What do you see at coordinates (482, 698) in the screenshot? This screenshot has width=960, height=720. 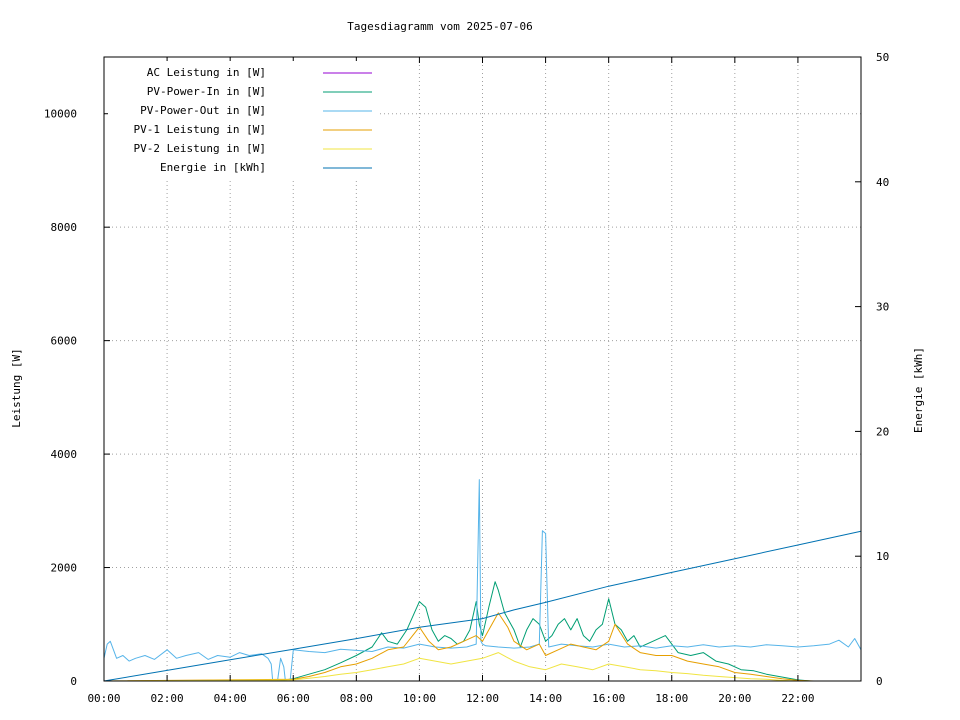 I see `x-tick-label: 12:00` at bounding box center [482, 698].